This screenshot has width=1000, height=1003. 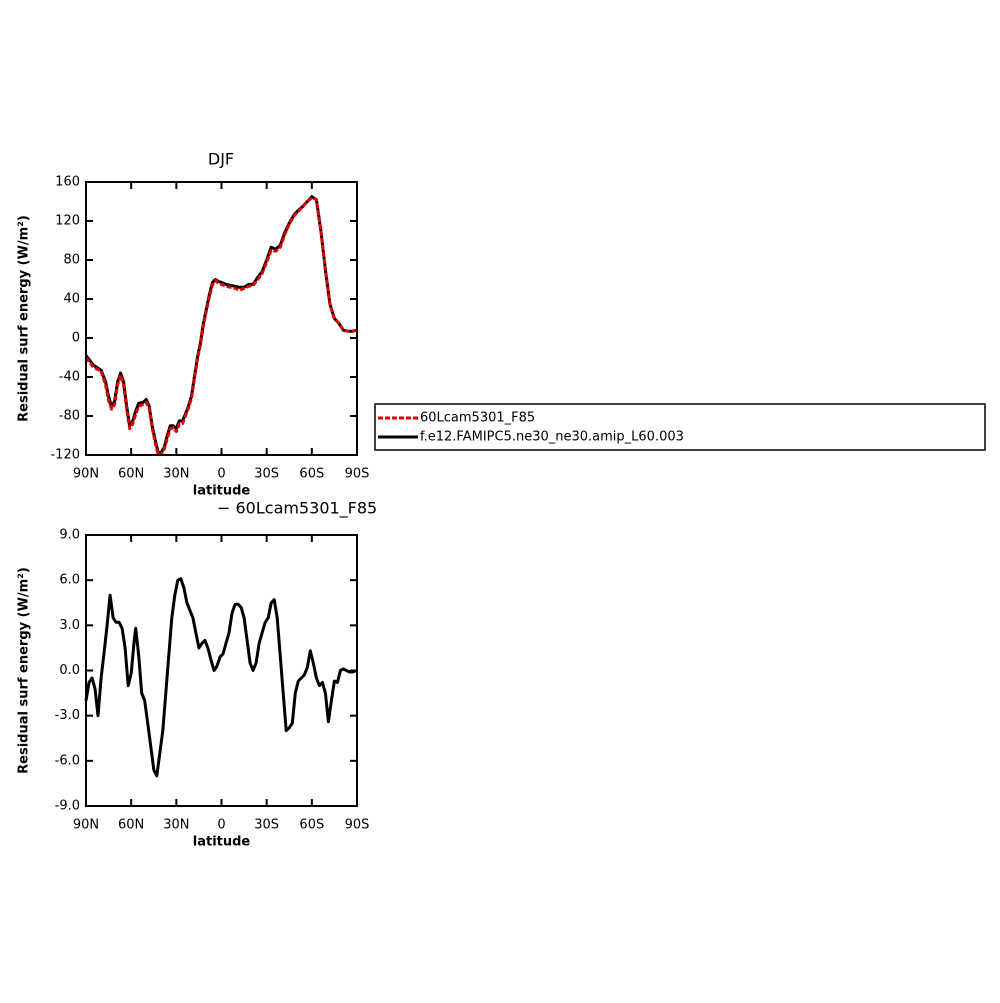 What do you see at coordinates (297, 509) in the screenshot?
I see `chart-title: − 60Lcam5301_F85` at bounding box center [297, 509].